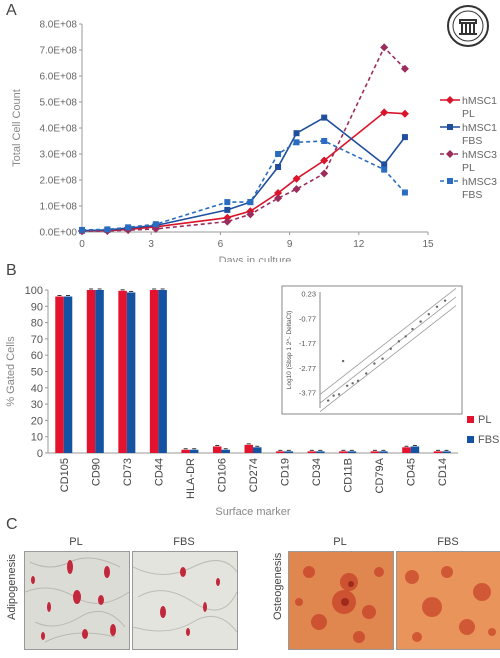  I want to click on inset-y-tick-label: -0.77, so click(307, 318).